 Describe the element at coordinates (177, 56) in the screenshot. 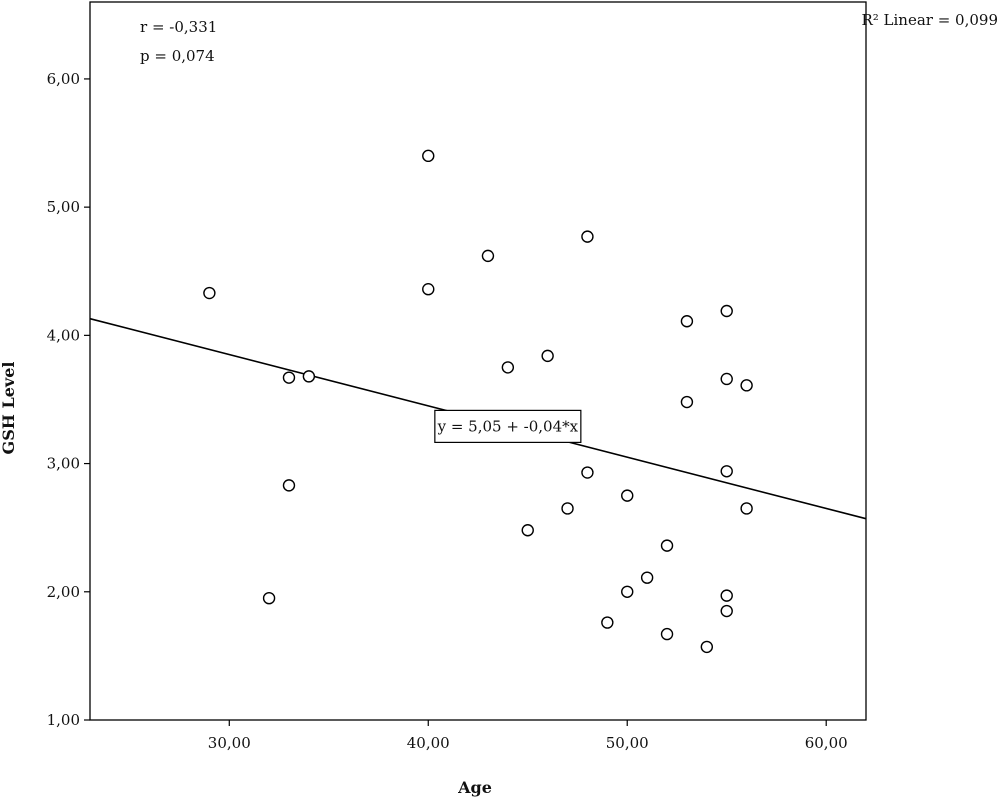

I see `p-annotation: p = 0,074` at that location.